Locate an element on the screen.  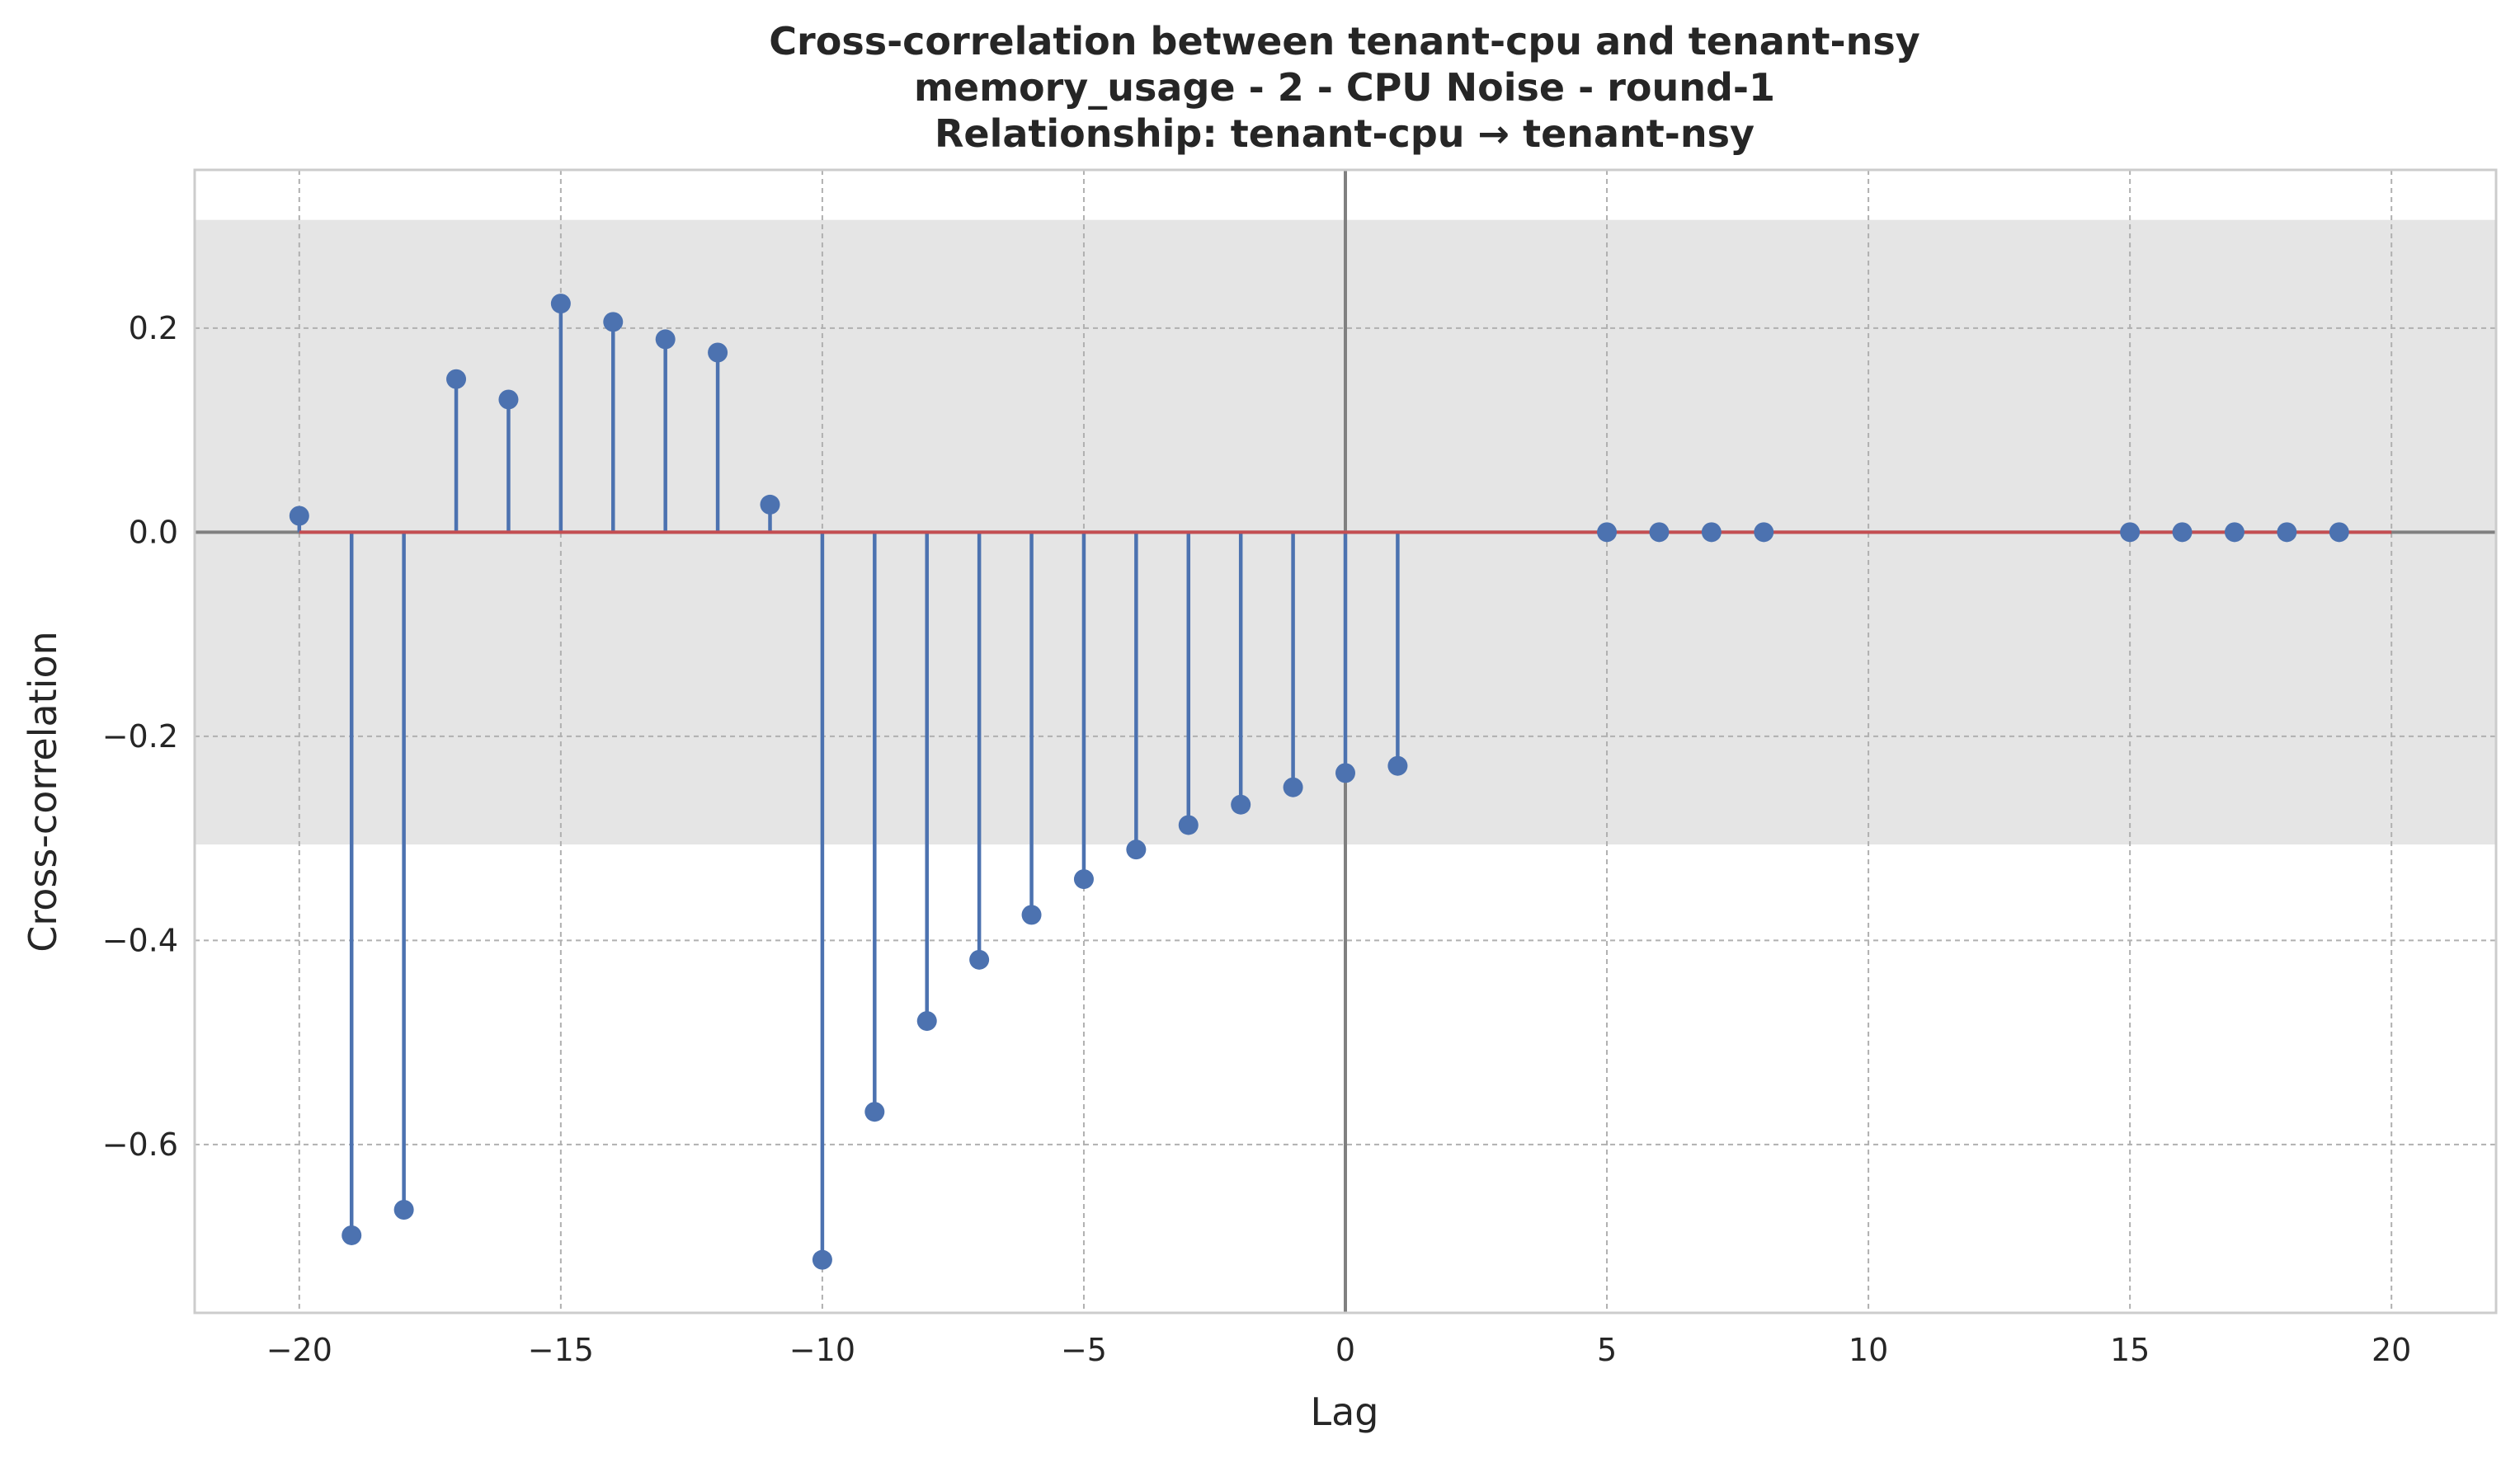
x-tick-label: −5 is located at coordinates (1084, 1350).